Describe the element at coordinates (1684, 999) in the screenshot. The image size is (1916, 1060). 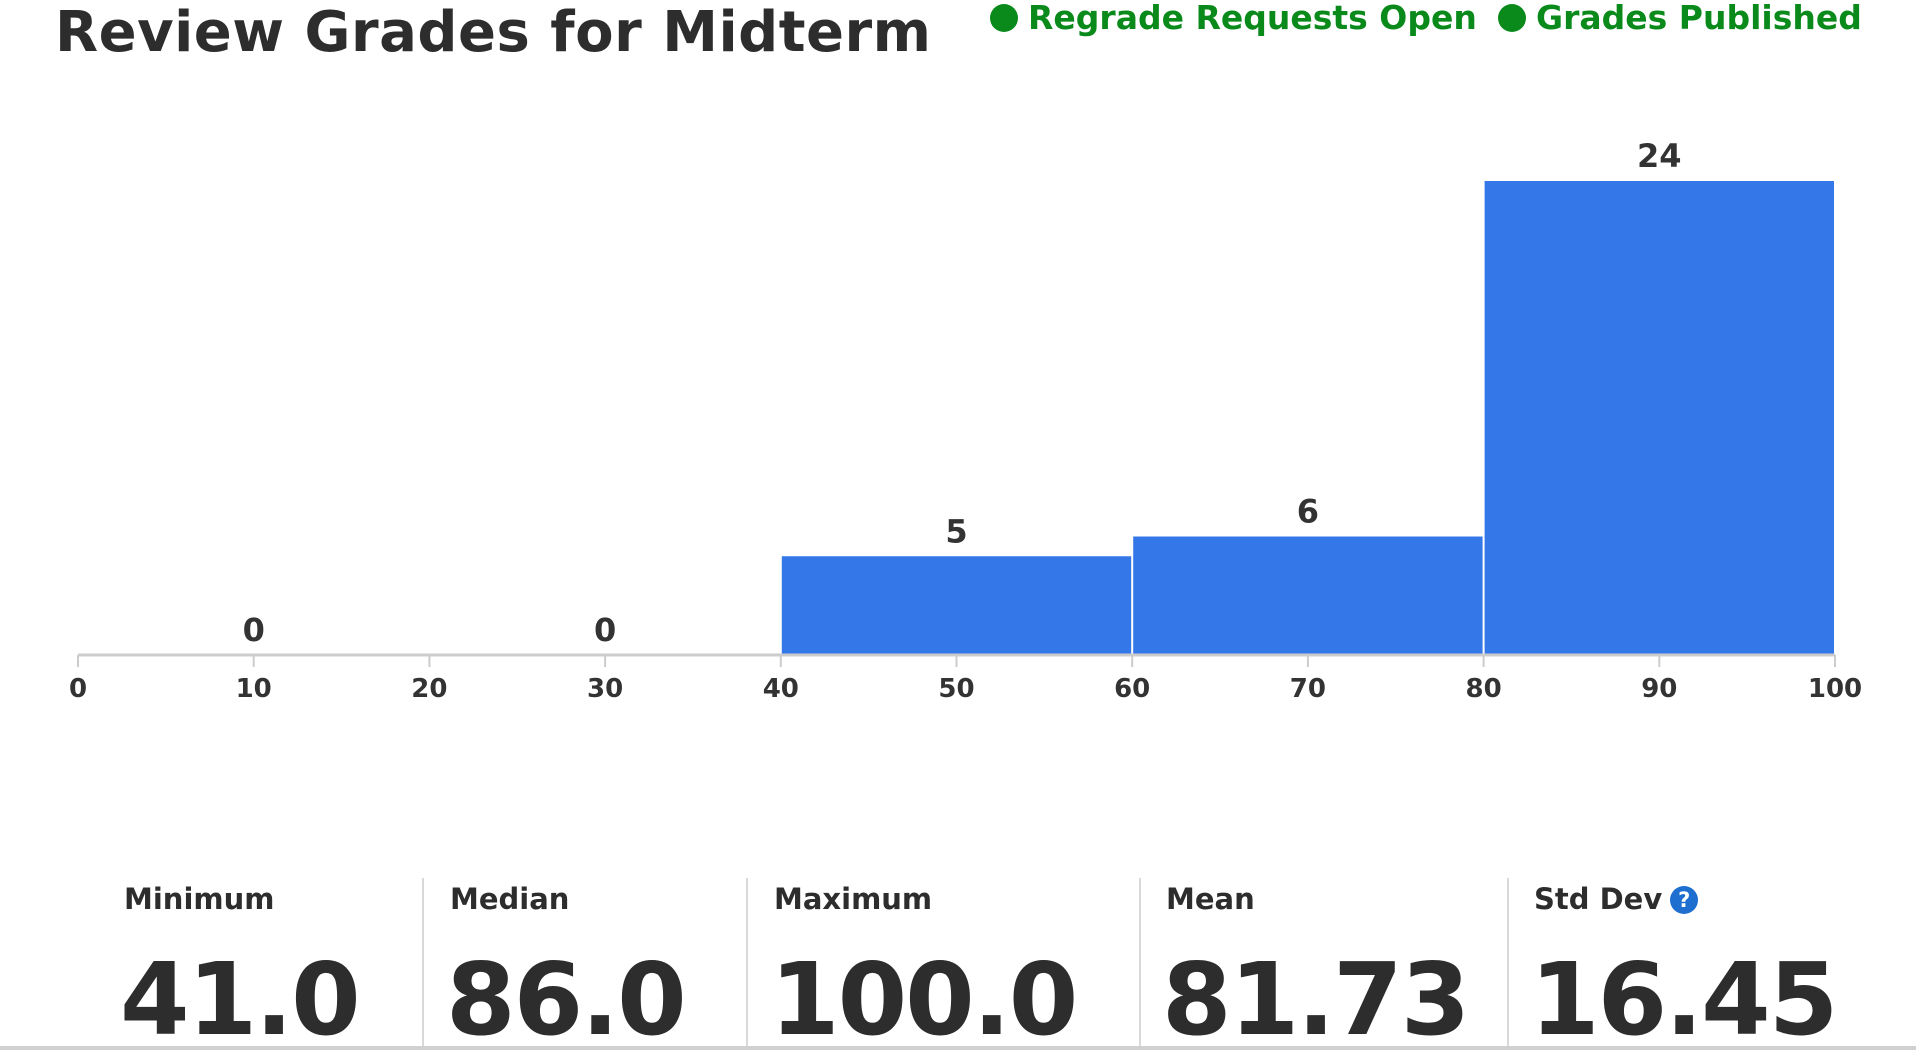
I see `stat-std-dev-value: 16.45` at that location.